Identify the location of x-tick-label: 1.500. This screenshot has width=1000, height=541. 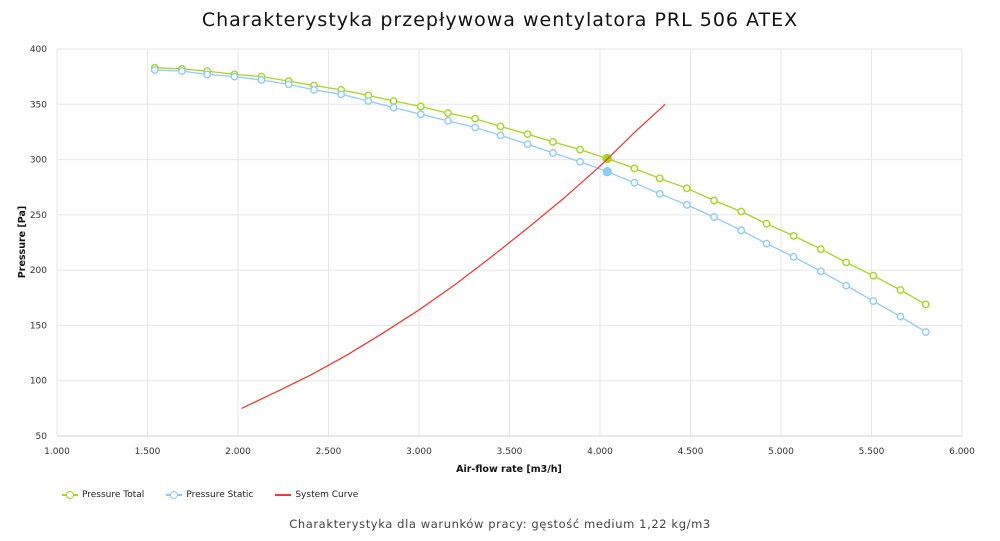
(148, 452).